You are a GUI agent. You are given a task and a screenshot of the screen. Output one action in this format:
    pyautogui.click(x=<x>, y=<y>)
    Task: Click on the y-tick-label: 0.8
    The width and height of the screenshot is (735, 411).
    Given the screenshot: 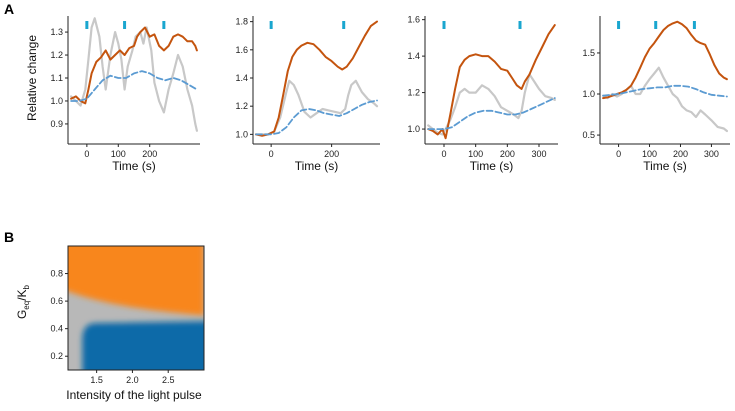 What is the action you would take?
    pyautogui.click(x=56, y=274)
    